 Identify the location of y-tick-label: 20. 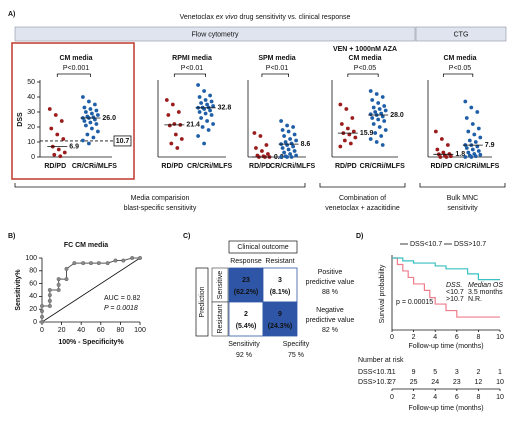
(33, 309).